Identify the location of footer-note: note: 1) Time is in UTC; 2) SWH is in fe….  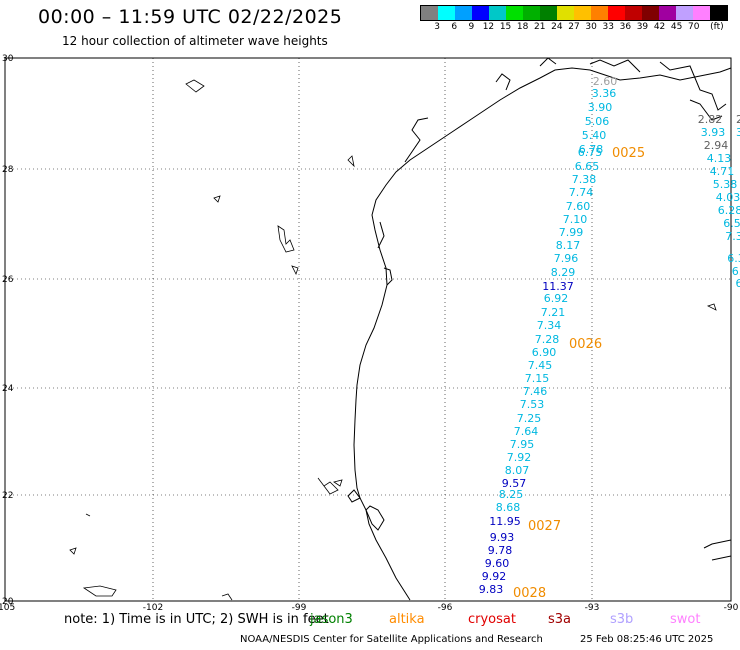
(196, 619).